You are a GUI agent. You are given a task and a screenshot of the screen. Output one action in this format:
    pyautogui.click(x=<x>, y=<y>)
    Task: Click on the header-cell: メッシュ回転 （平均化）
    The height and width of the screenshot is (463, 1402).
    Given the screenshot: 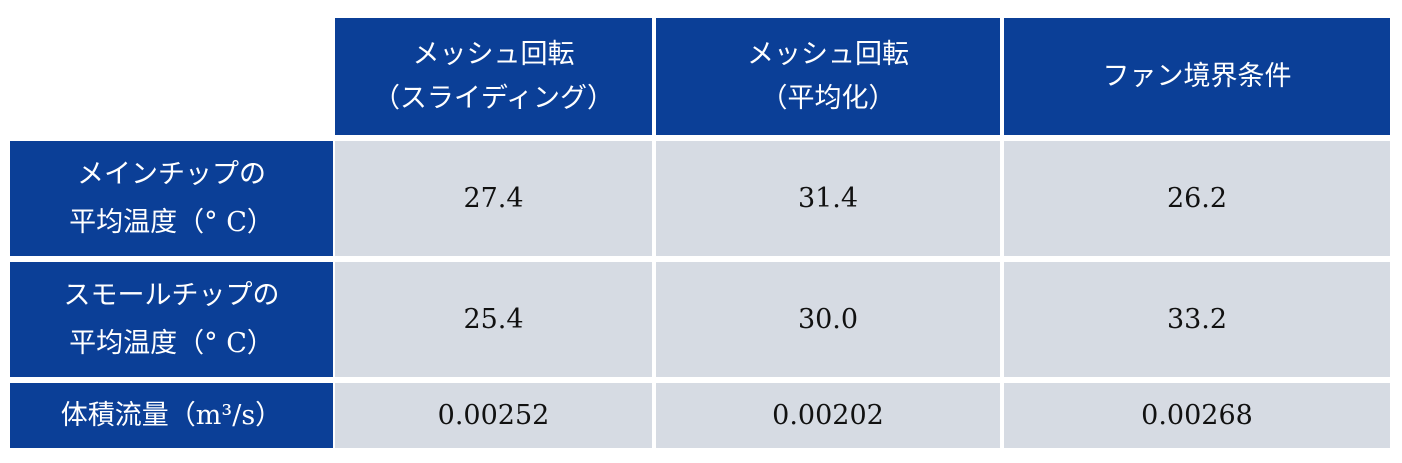 What is the action you would take?
    pyautogui.click(x=828, y=76)
    